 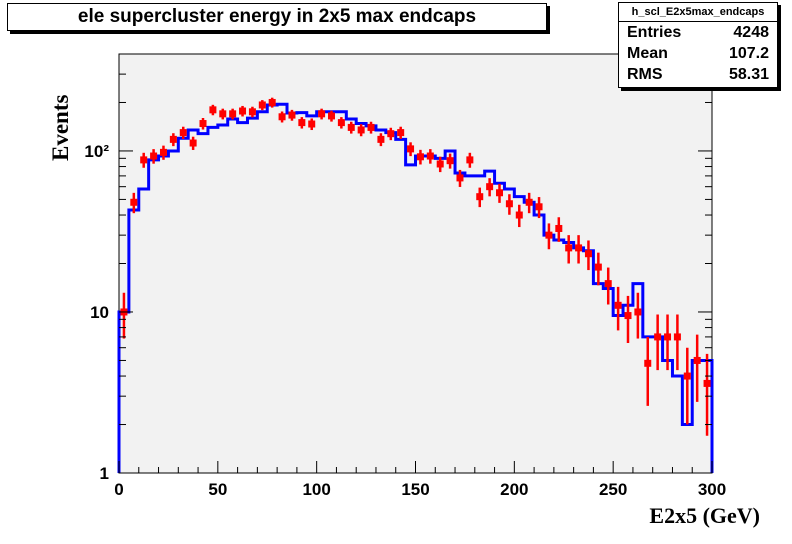 What do you see at coordinates (698, 12) in the screenshot?
I see `stats-histogram-name: h_scl_E2x5max_endcaps` at bounding box center [698, 12].